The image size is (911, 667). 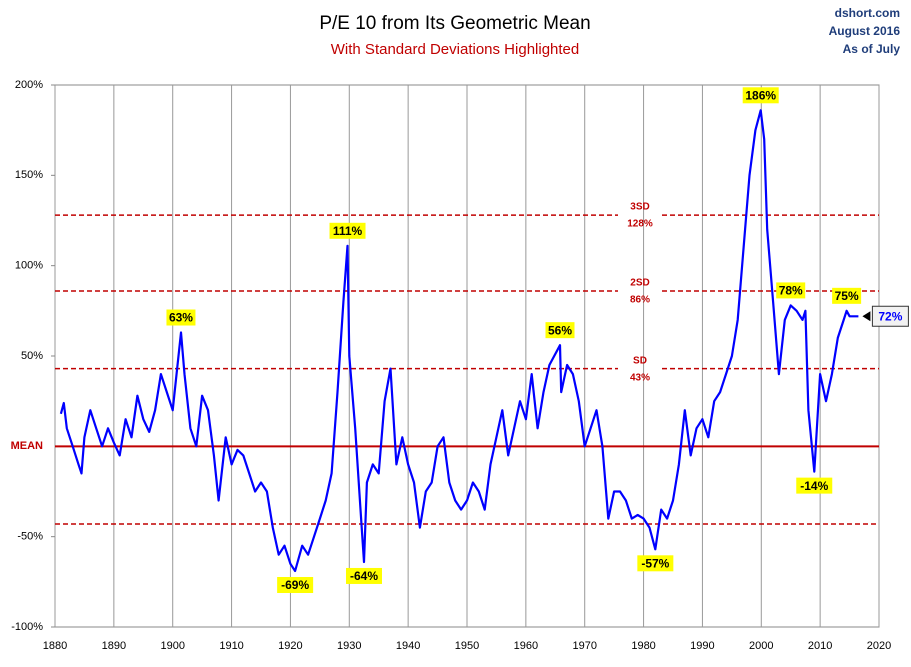 I want to click on x-tick-label: 1920, so click(x=290, y=646).